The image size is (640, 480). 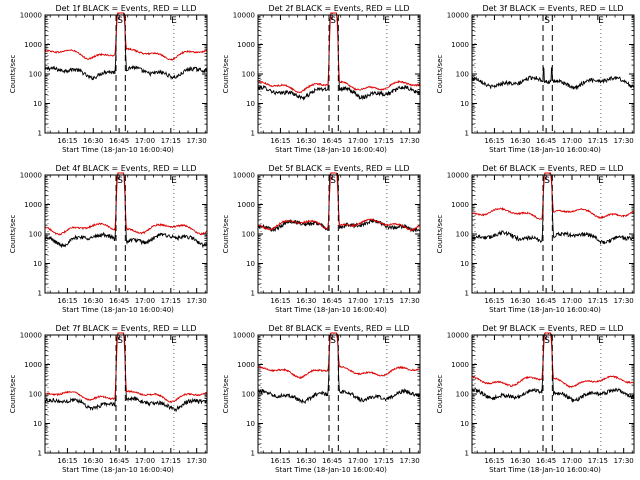 What do you see at coordinates (552, 168) in the screenshot?
I see `chart-title: Det 6f BLACK = Events, RED = LLD` at bounding box center [552, 168].